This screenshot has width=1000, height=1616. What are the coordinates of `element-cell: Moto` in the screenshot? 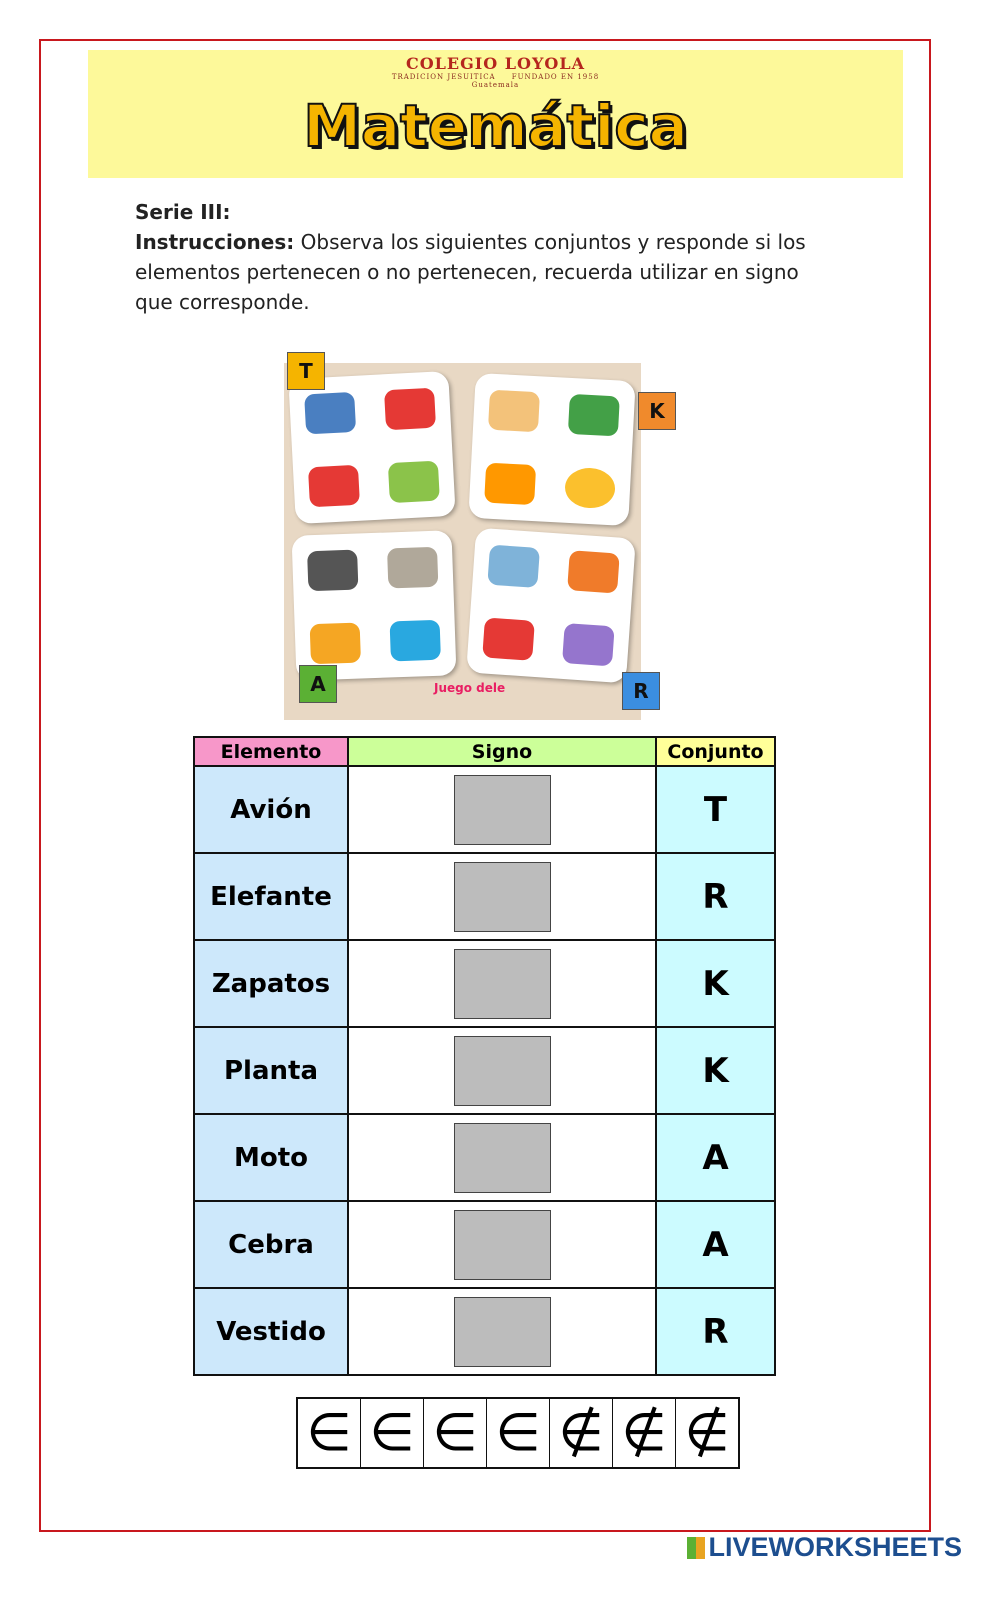 It's located at (271, 1157).